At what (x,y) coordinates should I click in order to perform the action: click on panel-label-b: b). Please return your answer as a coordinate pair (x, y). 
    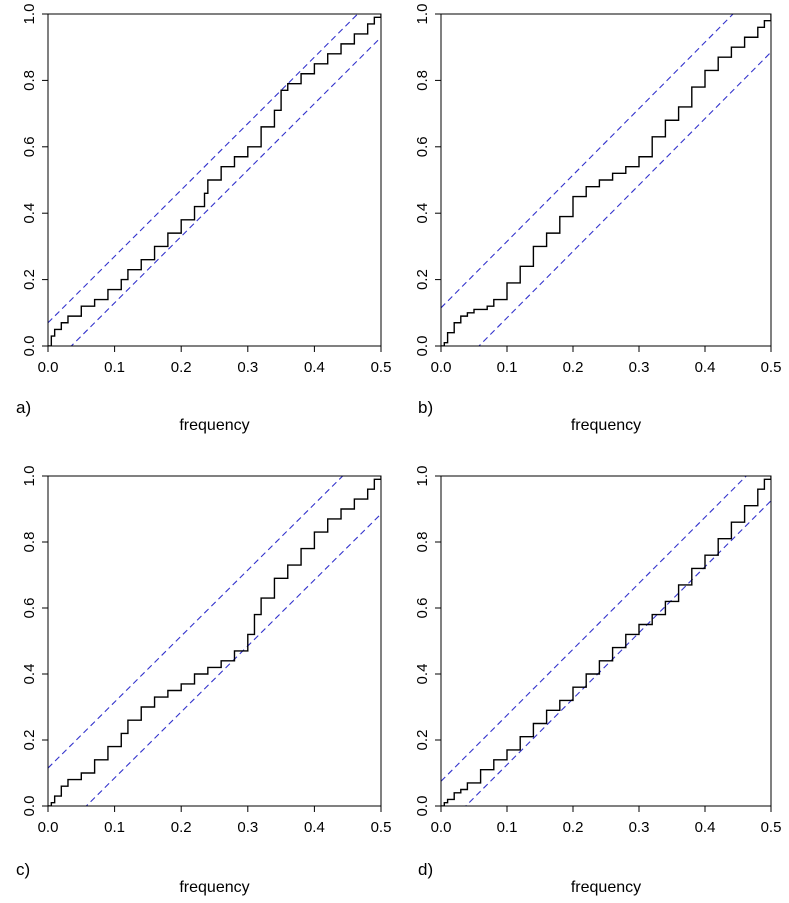
    Looking at the image, I should click on (426, 407).